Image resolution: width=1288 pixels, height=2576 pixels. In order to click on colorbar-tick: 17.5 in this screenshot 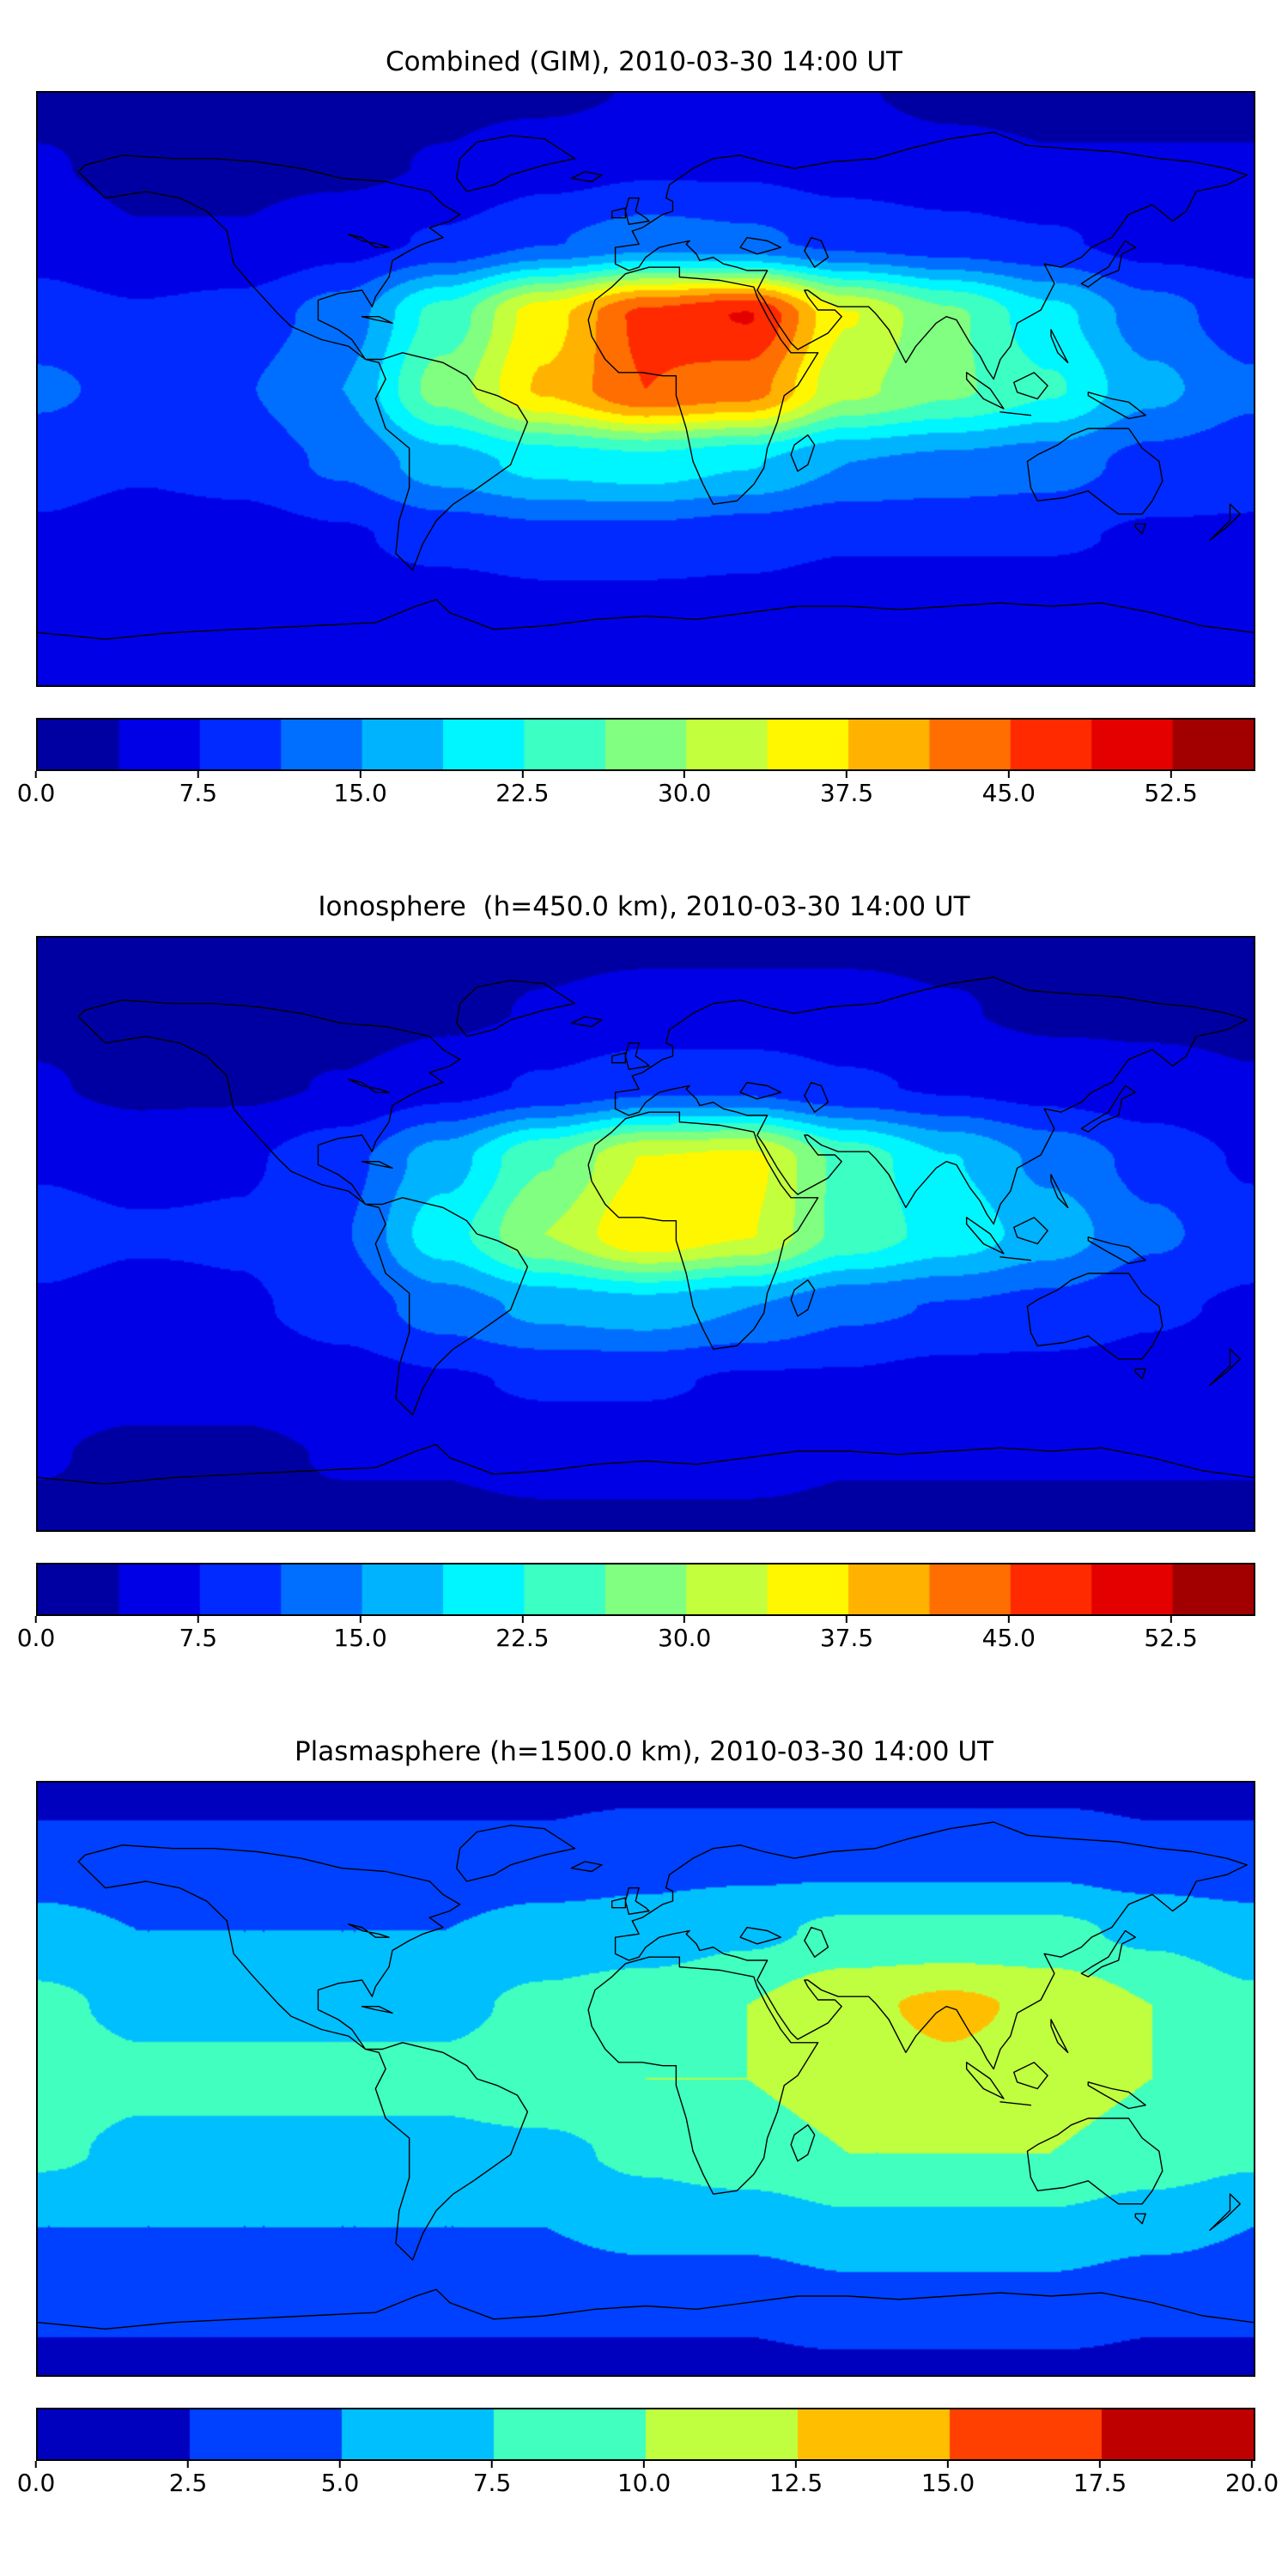, I will do `click(1100, 2479)`.